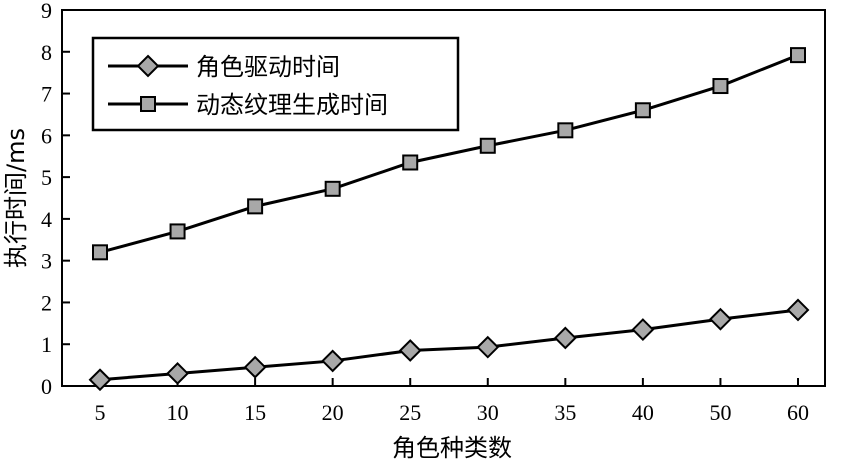 This screenshot has height=466, width=841. What do you see at coordinates (268, 67) in the screenshot?
I see `legend-label-1: 角色驱动时间` at bounding box center [268, 67].